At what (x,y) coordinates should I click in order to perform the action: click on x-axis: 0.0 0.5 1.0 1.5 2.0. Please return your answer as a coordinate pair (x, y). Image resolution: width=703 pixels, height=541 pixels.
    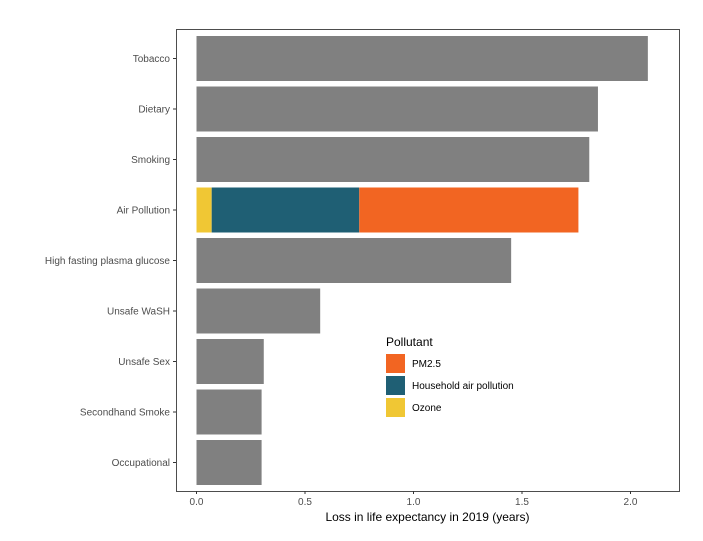
    Looking at the image, I should click on (414, 499).